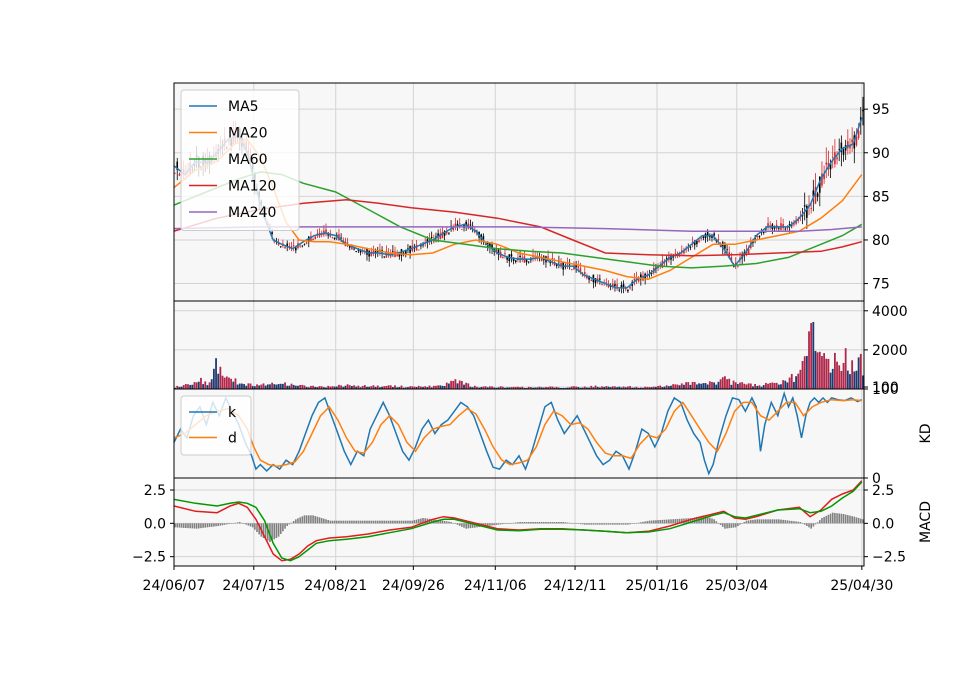  Describe the element at coordinates (232, 413) in the screenshot. I see `legend-label-k: k` at that location.